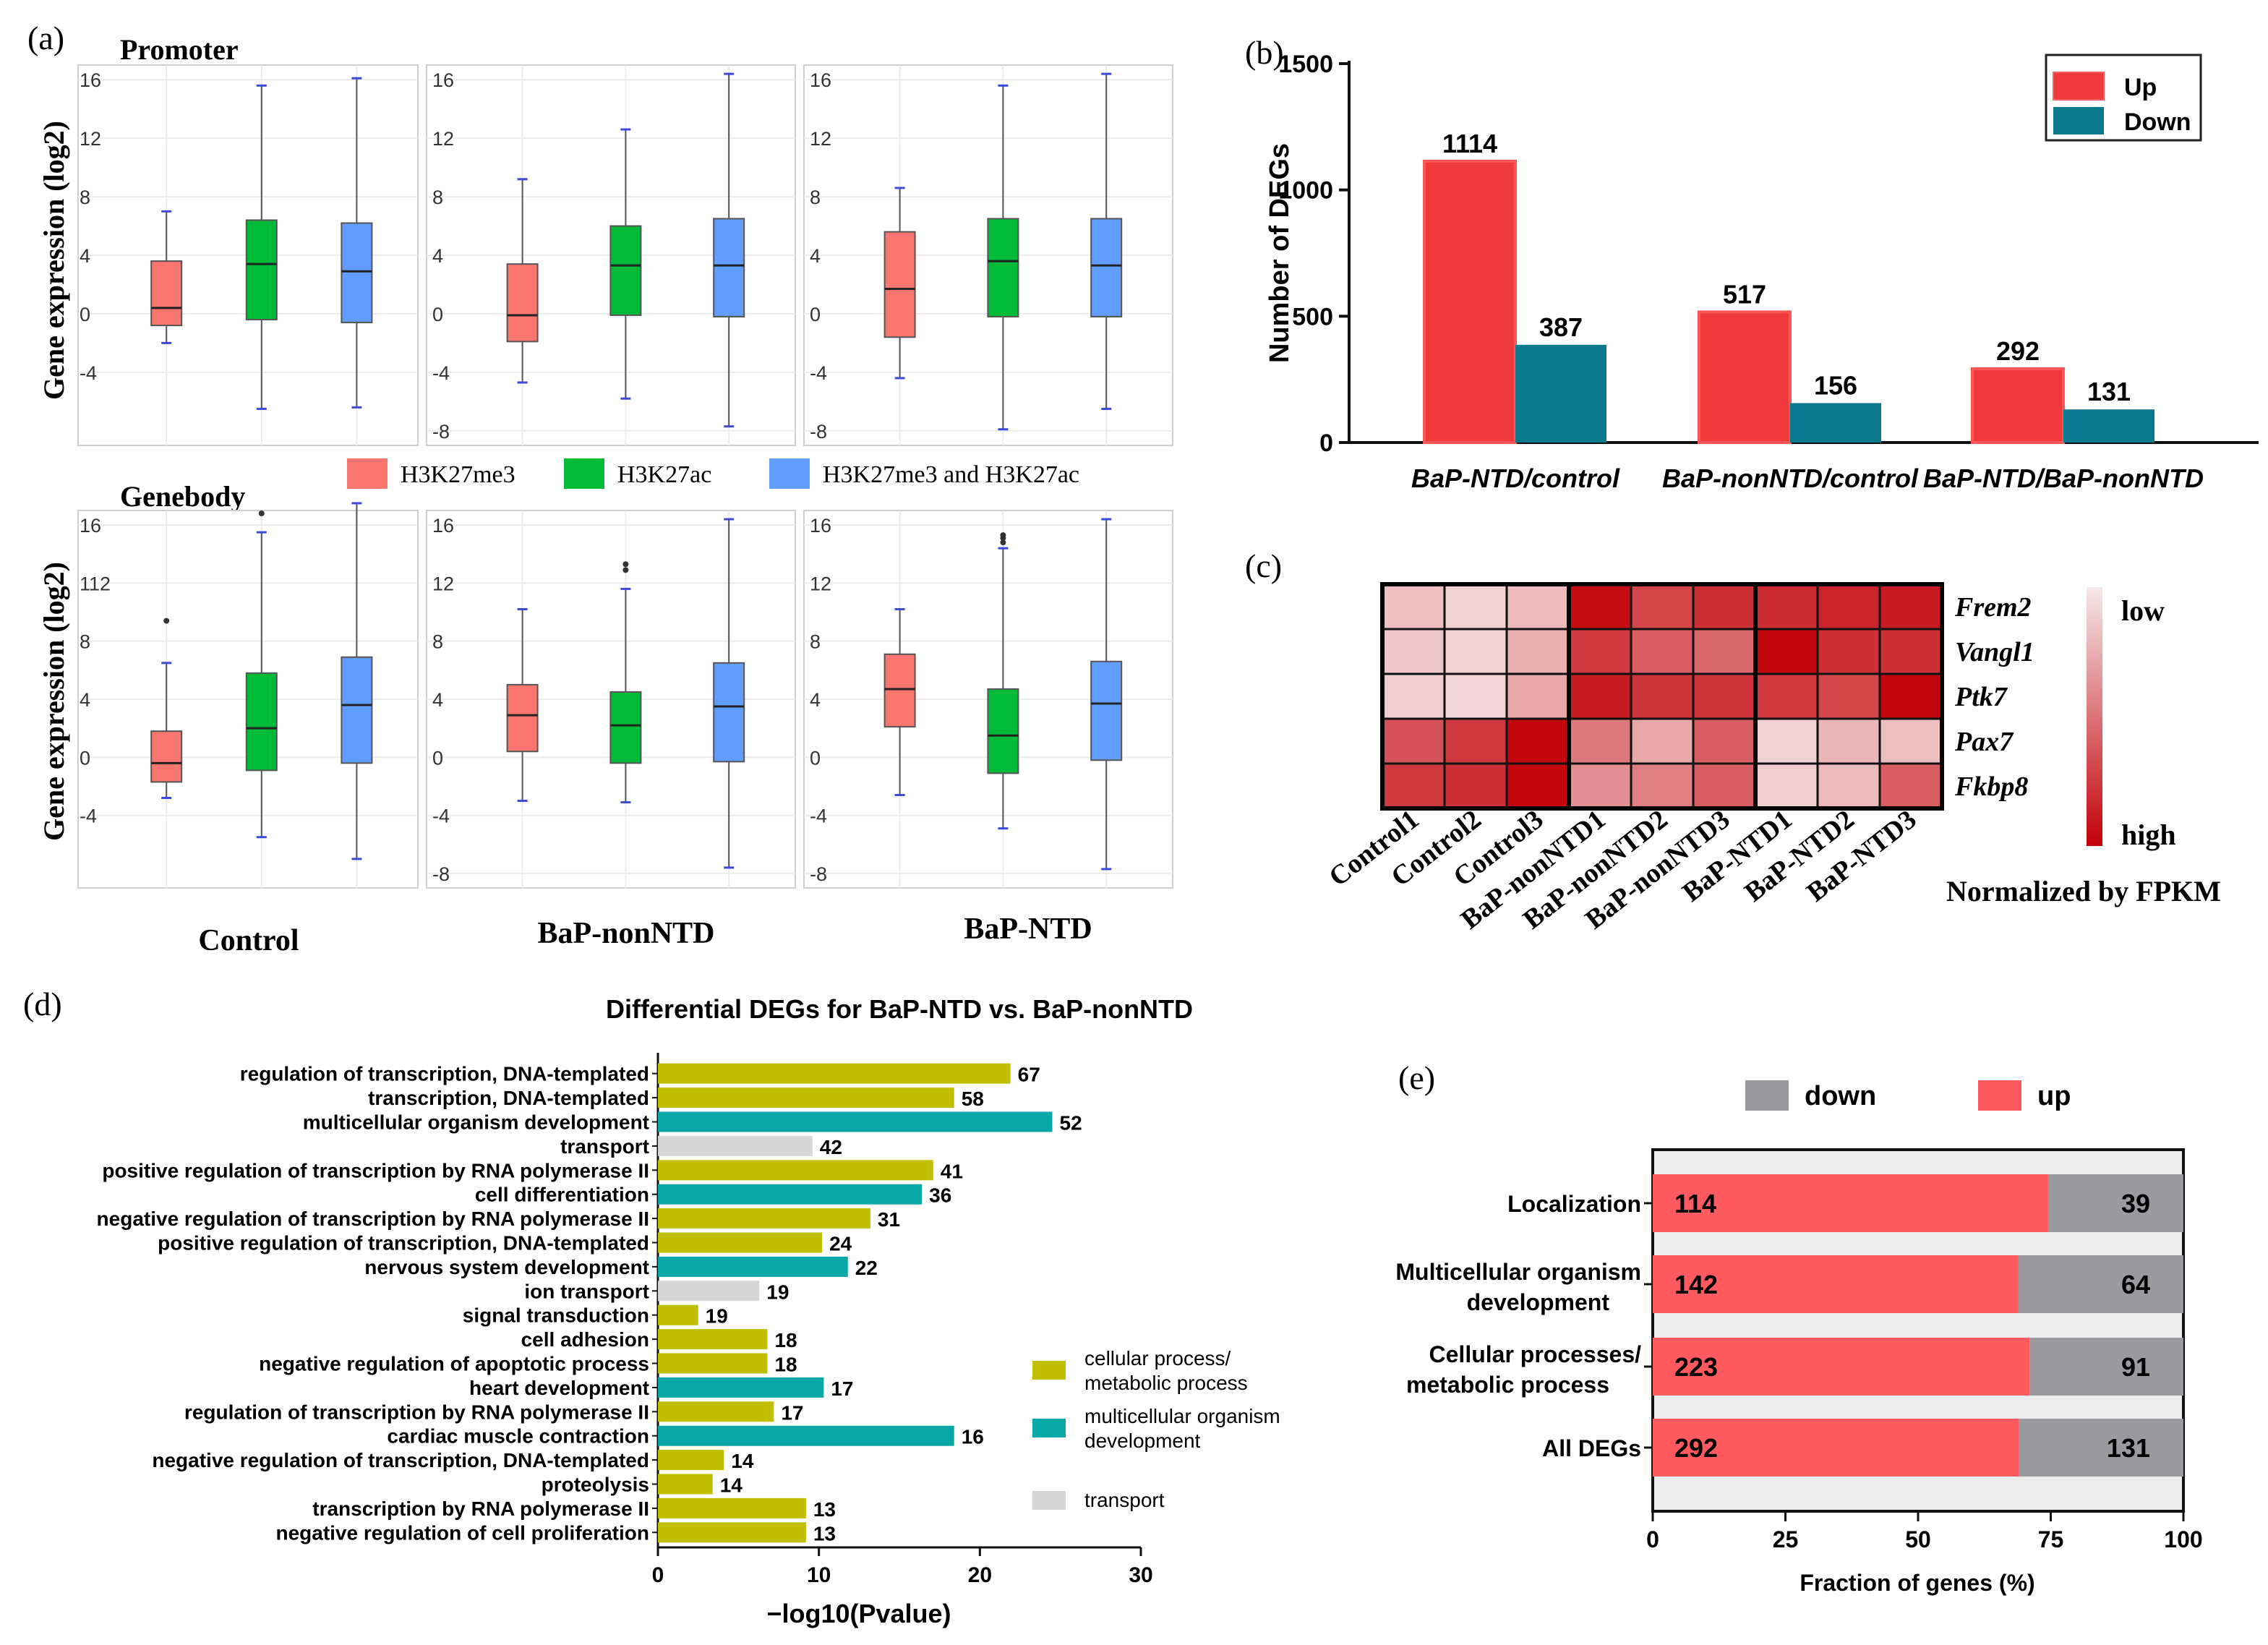 The width and height of the screenshot is (2268, 1645). I want to click on b-bar-down-bap-ntd-bap-nonntd, so click(2108, 426).